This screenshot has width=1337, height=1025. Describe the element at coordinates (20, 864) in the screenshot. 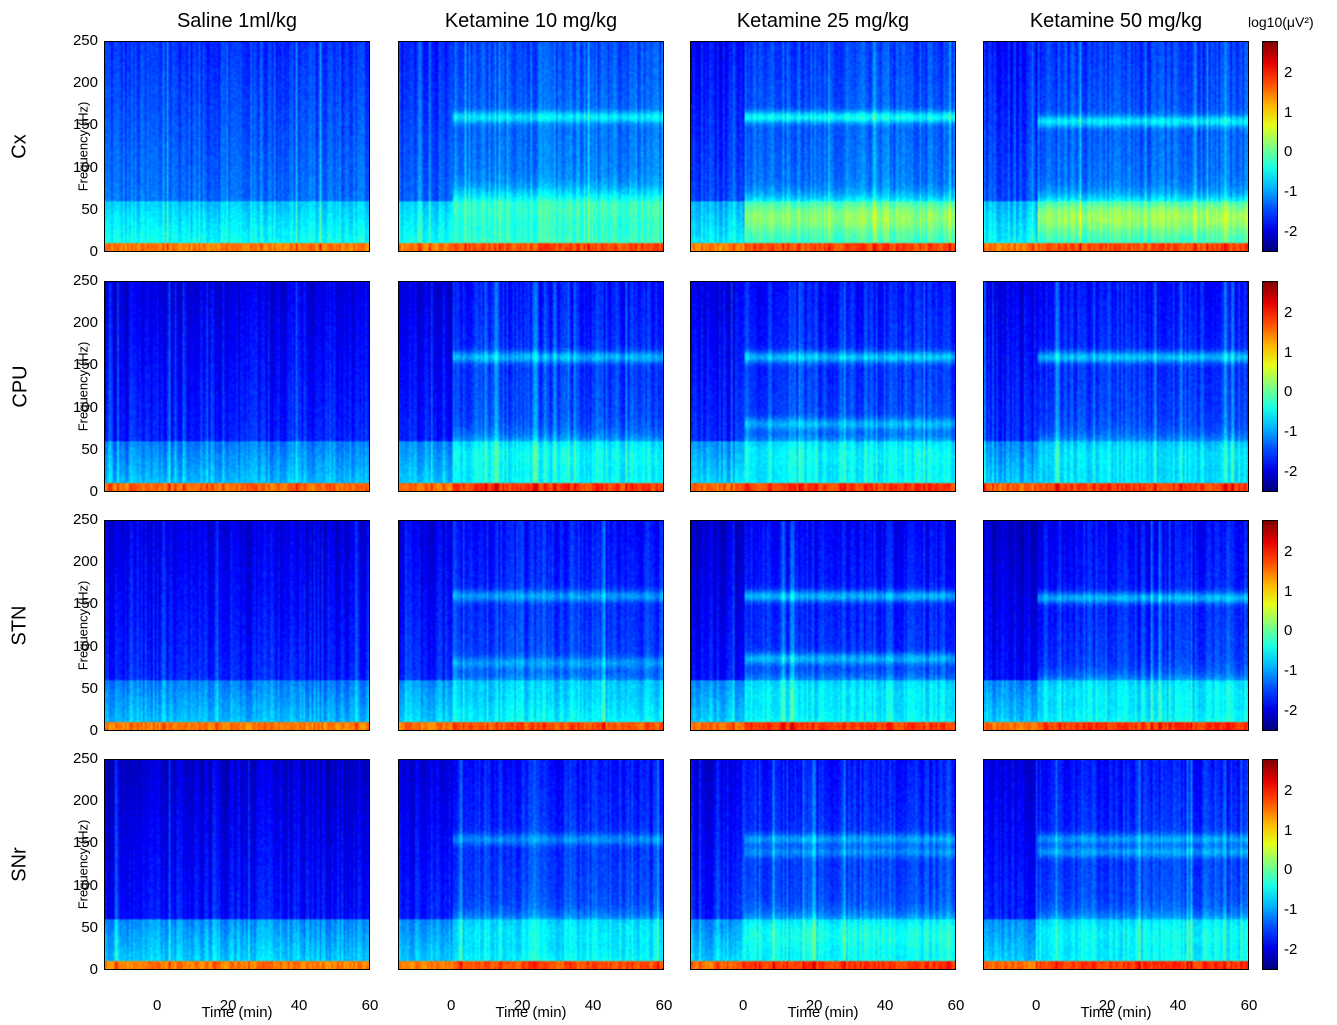

I see `row-label: SNr` at that location.